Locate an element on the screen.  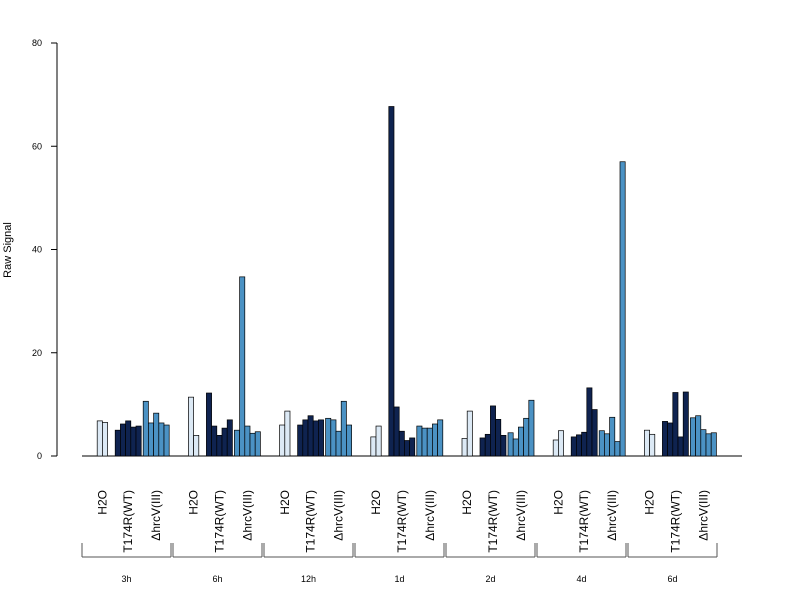
y-tick-label: 0 is located at coordinates (39, 456).